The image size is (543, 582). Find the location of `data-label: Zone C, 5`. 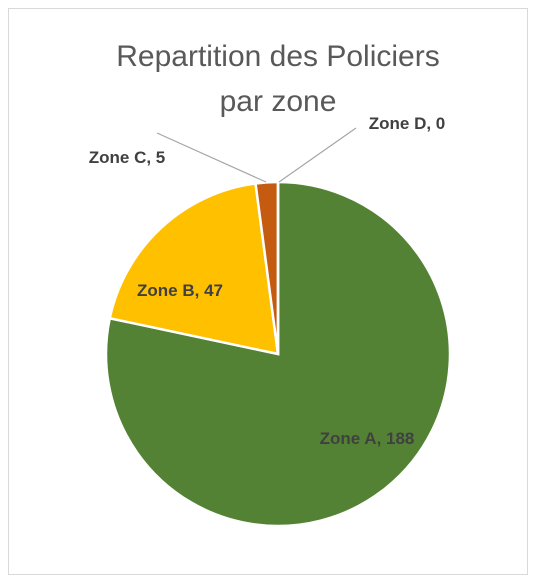

data-label: Zone C, 5 is located at coordinates (127, 157).